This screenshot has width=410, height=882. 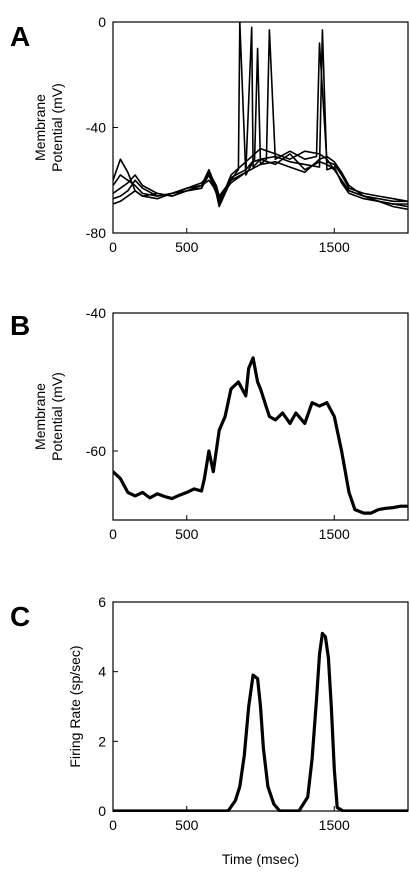 I want to click on panel-letter: C, so click(x=20, y=616).